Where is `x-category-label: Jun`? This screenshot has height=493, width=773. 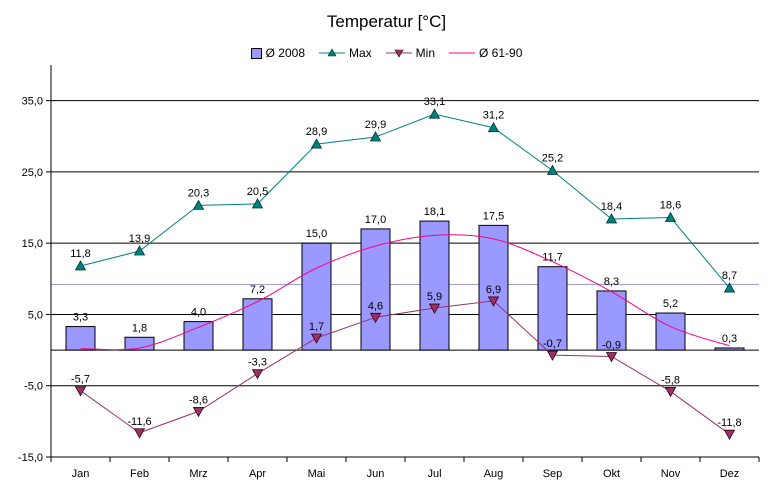 x-category-label: Jun is located at coordinates (376, 474).